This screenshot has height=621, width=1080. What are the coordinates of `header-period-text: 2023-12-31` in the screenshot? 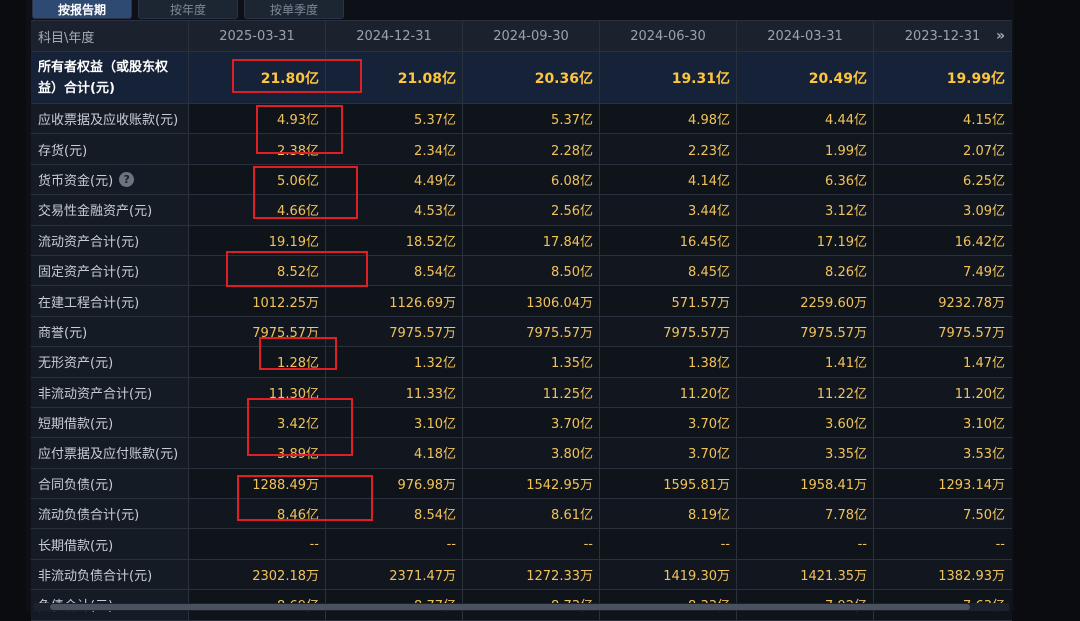 It's located at (942, 36).